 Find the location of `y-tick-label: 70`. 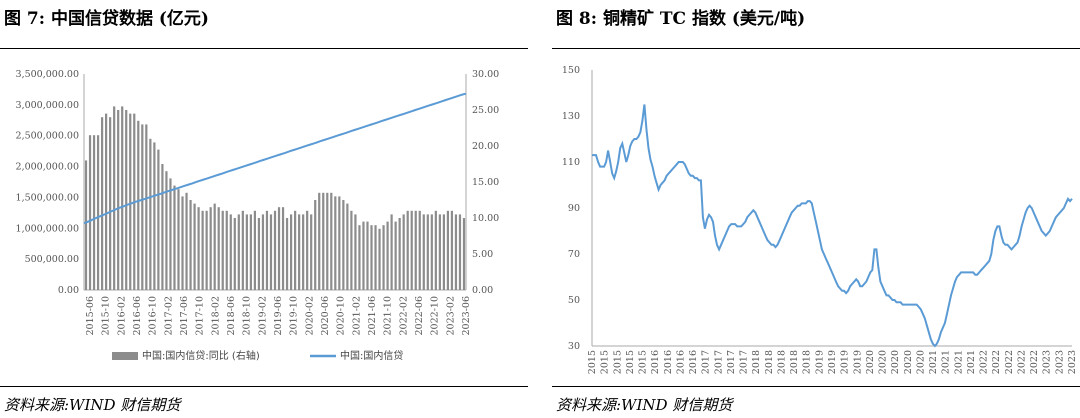

y-tick-label: 70 is located at coordinates (574, 254).